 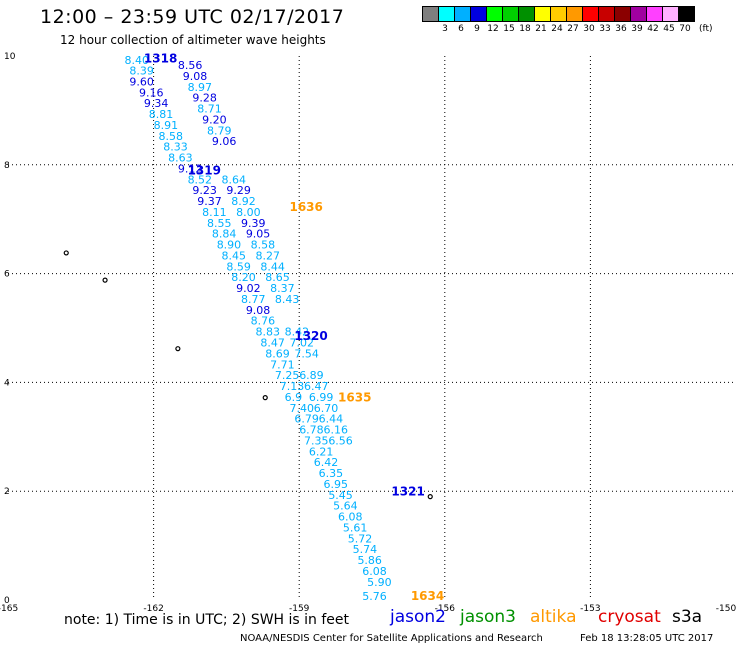 I want to click on color-scale-unit: (ft), so click(x=706, y=29).